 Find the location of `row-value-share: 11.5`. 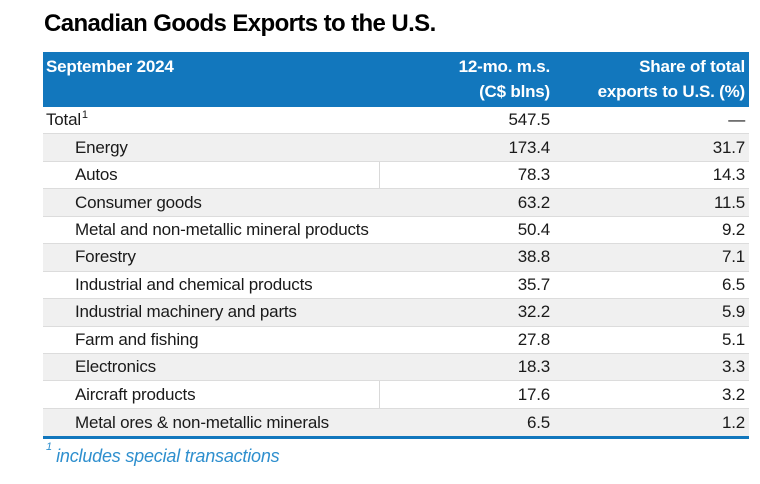

row-value-share: 11.5 is located at coordinates (729, 202).